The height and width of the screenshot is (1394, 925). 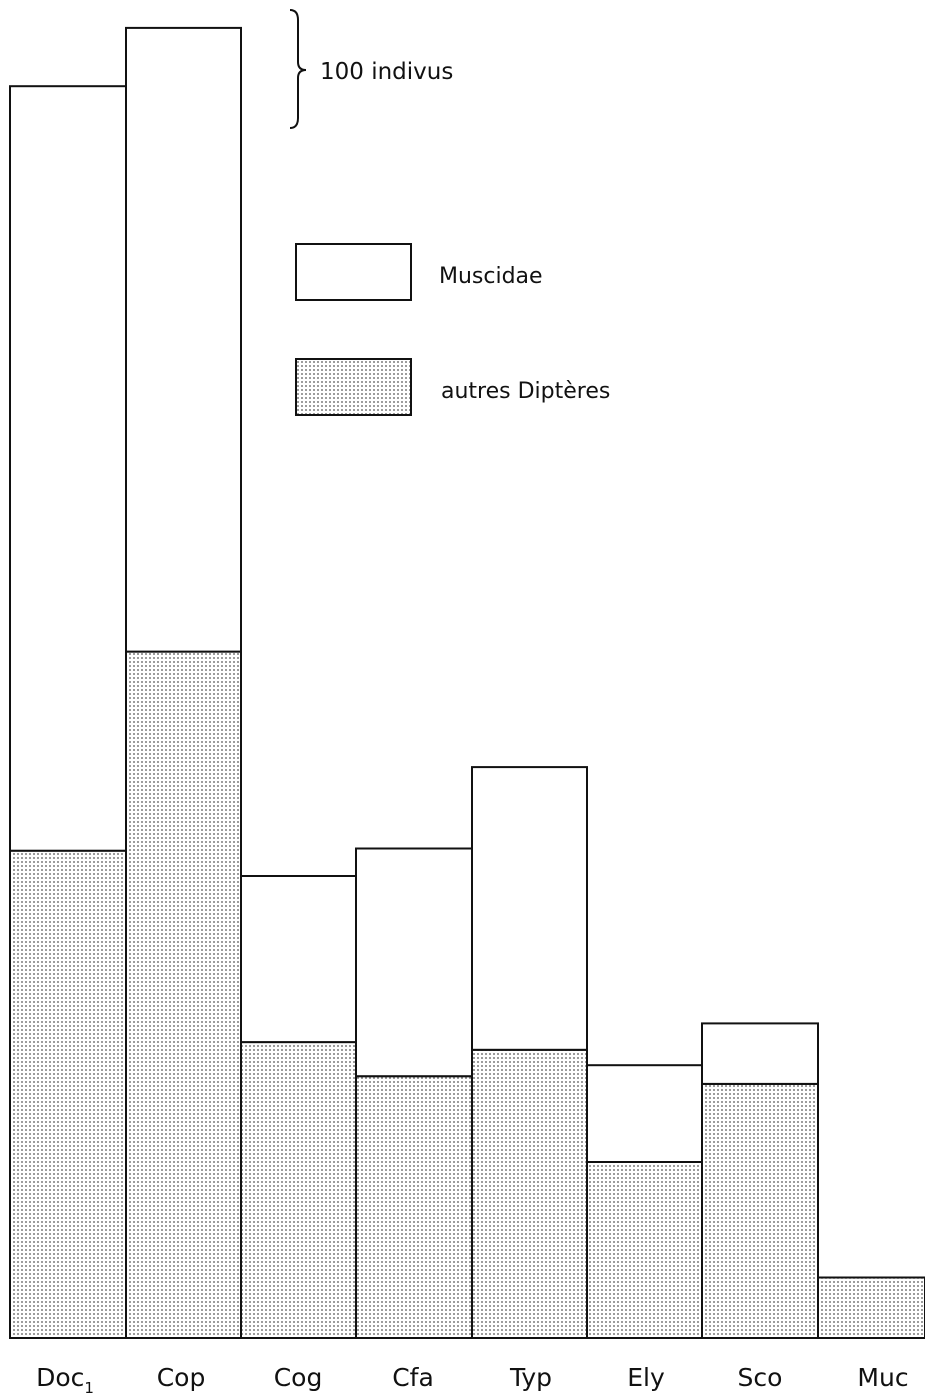 What do you see at coordinates (89, 1386) in the screenshot?
I see `category-subscript-doc: 1` at bounding box center [89, 1386].